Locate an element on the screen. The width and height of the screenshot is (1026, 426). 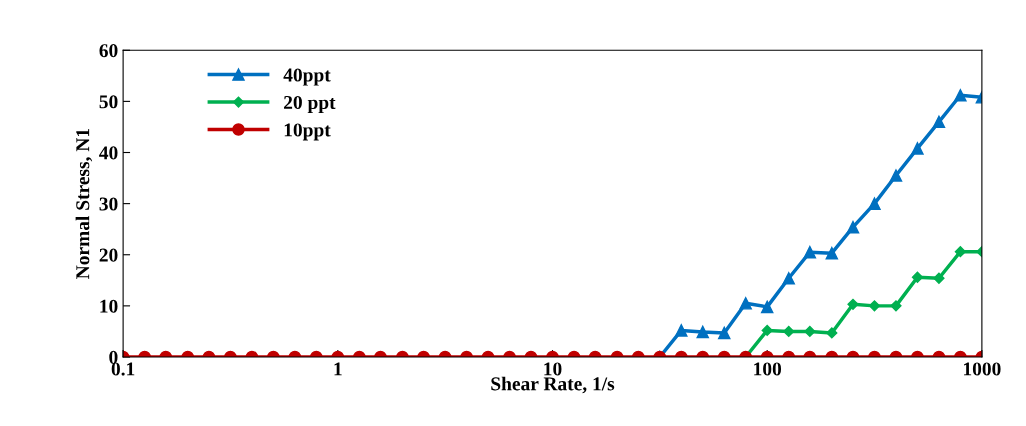
y-tick-label: 20 is located at coordinates (108, 255).